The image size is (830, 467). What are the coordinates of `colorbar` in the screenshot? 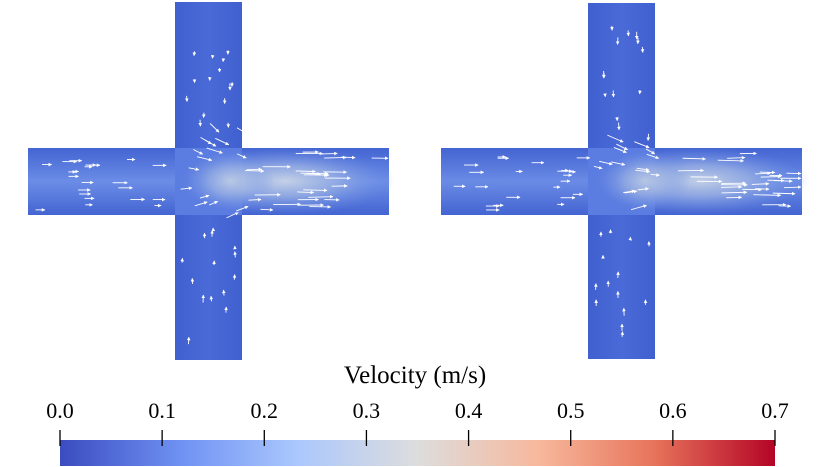 It's located at (417, 453).